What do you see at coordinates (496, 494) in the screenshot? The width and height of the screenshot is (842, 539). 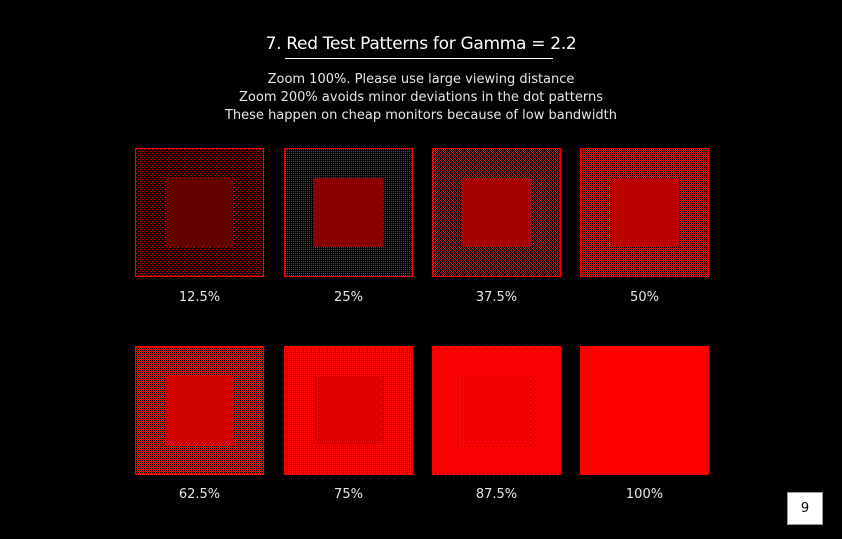 I see `patch-label: 87.5%` at bounding box center [496, 494].